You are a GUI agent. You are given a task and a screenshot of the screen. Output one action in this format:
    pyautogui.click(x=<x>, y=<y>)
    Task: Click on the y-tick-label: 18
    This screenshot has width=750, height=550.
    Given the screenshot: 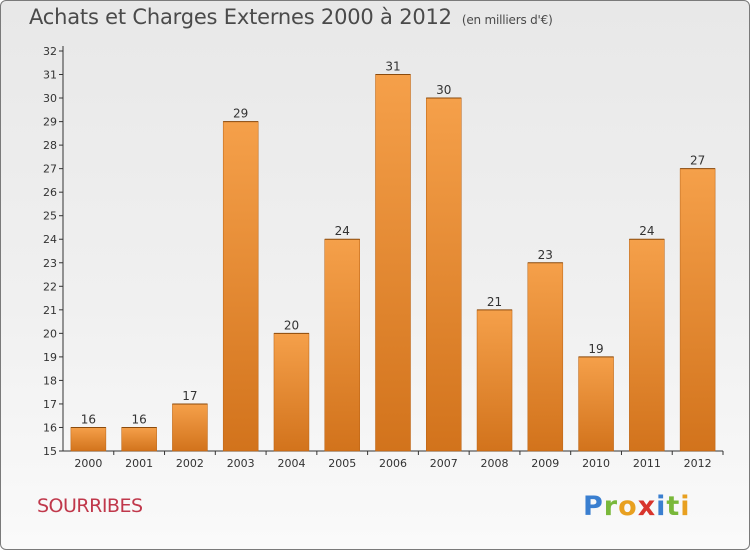 What is the action you would take?
    pyautogui.click(x=50, y=380)
    